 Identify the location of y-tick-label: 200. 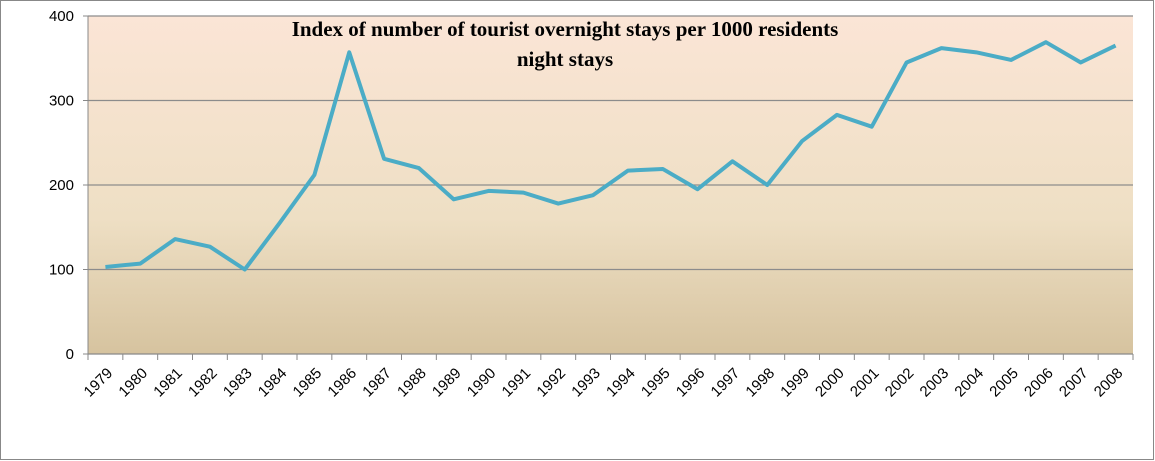
(61, 185).